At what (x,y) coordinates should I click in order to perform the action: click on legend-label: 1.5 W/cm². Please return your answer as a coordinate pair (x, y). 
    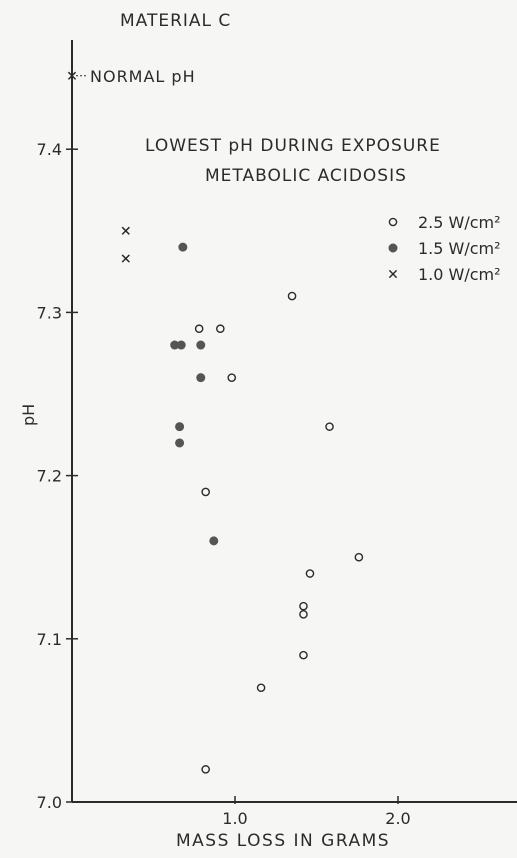
    Looking at the image, I should click on (459, 248).